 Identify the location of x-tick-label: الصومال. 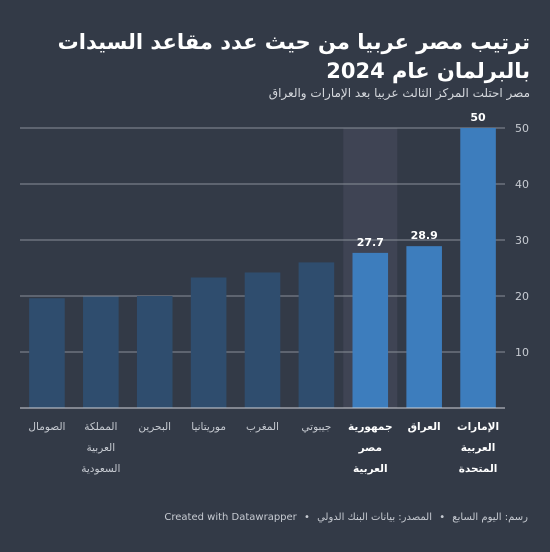
(46, 427).